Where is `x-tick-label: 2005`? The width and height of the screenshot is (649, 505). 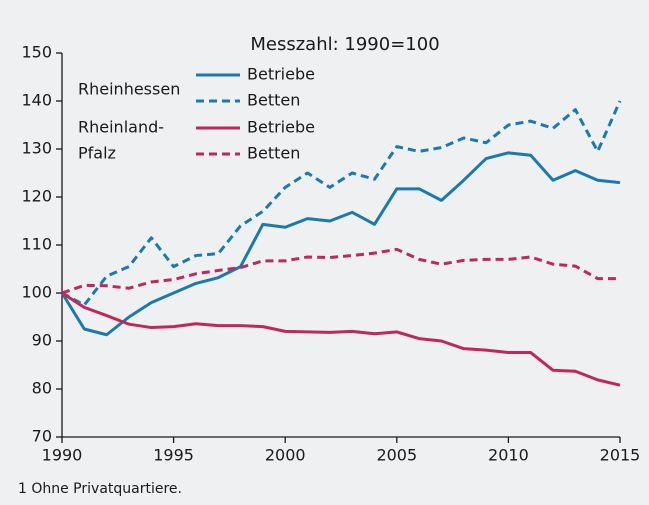 x-tick-label: 2005 is located at coordinates (396, 455).